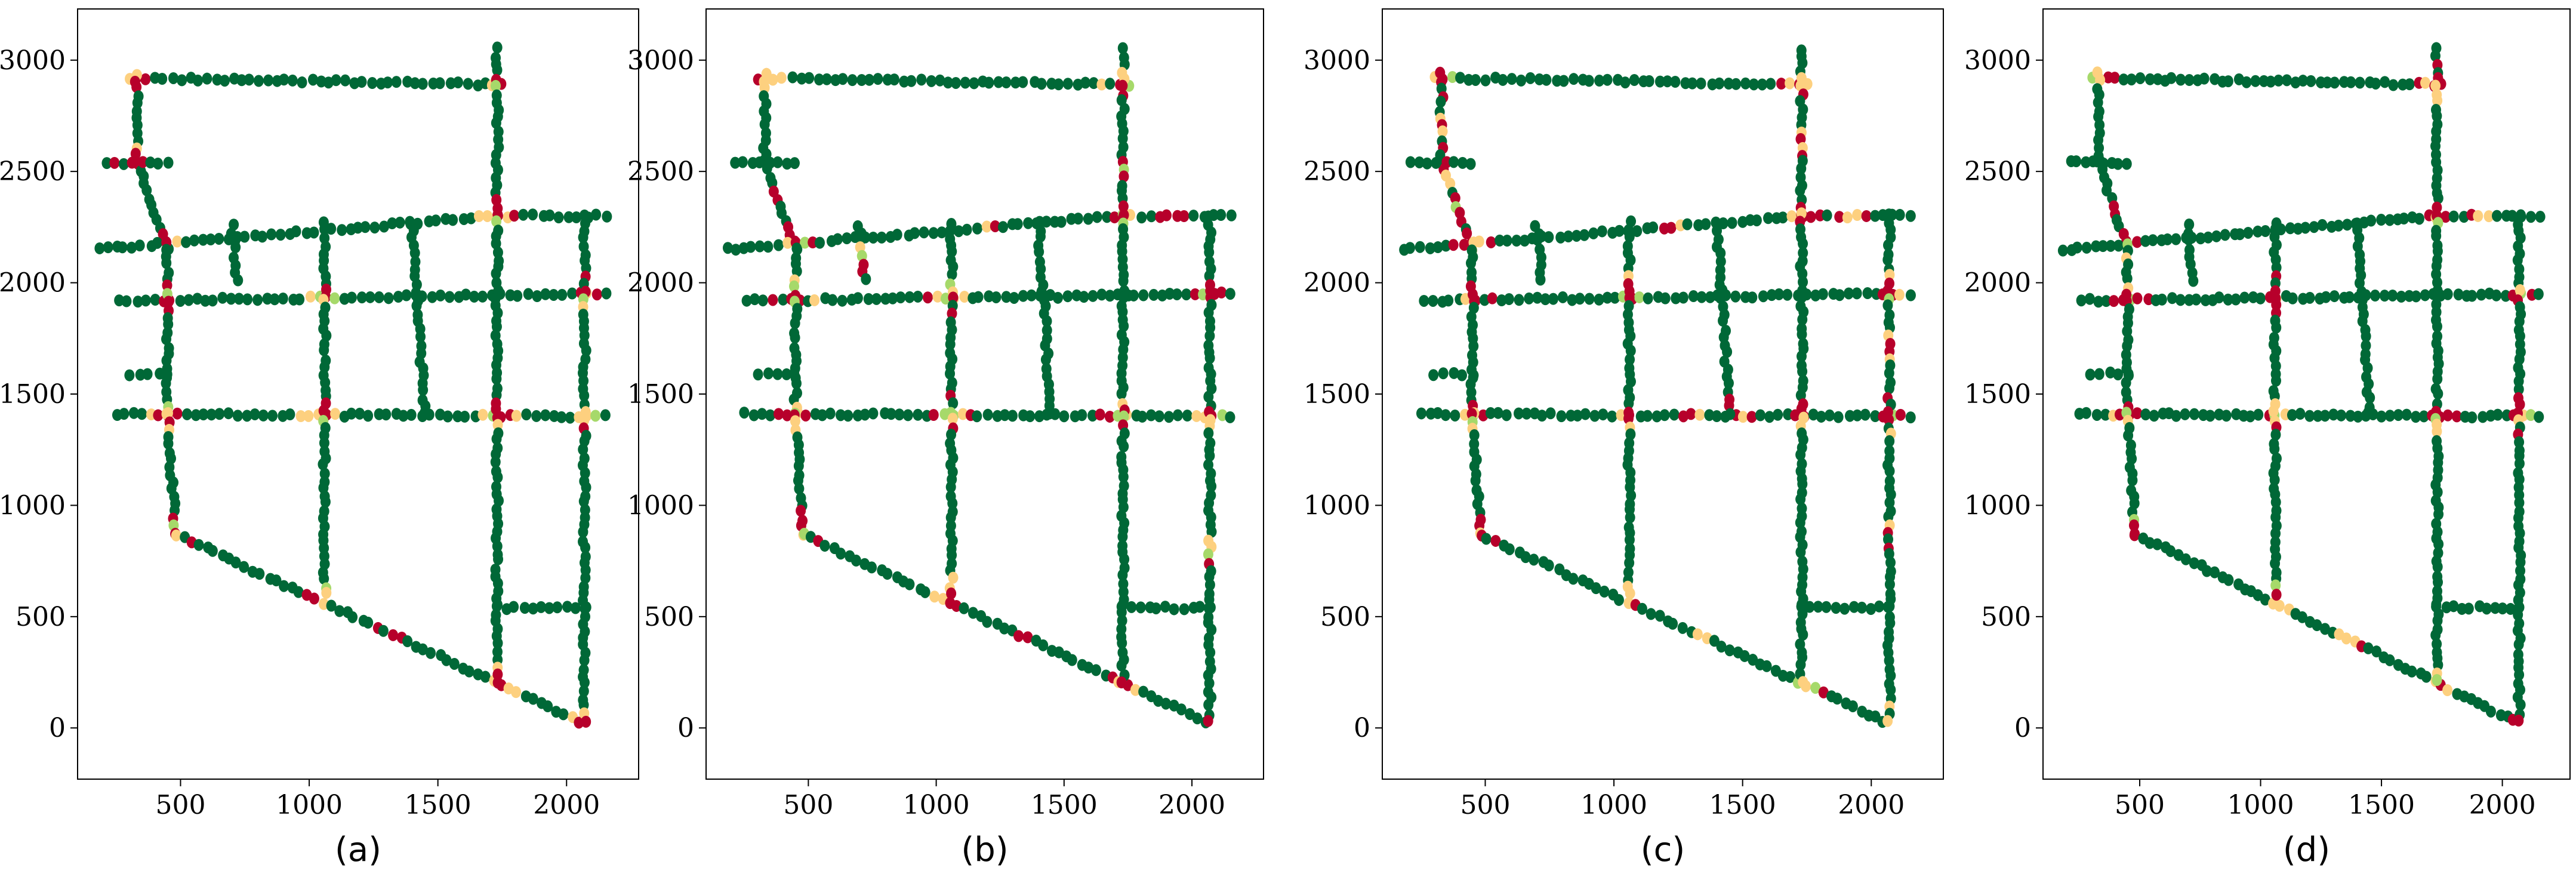 The height and width of the screenshot is (886, 2576). I want to click on y-tick-label: 0, so click(57, 728).